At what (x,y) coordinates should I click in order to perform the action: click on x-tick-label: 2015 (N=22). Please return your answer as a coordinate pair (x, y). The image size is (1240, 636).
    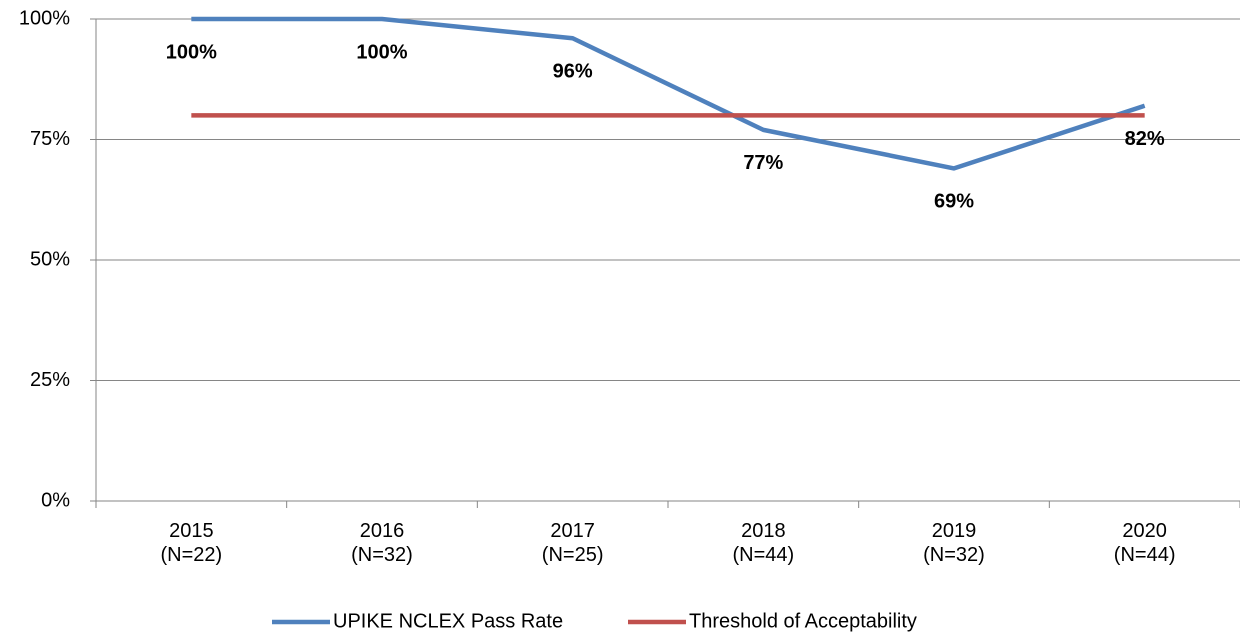
    Looking at the image, I should click on (191, 543).